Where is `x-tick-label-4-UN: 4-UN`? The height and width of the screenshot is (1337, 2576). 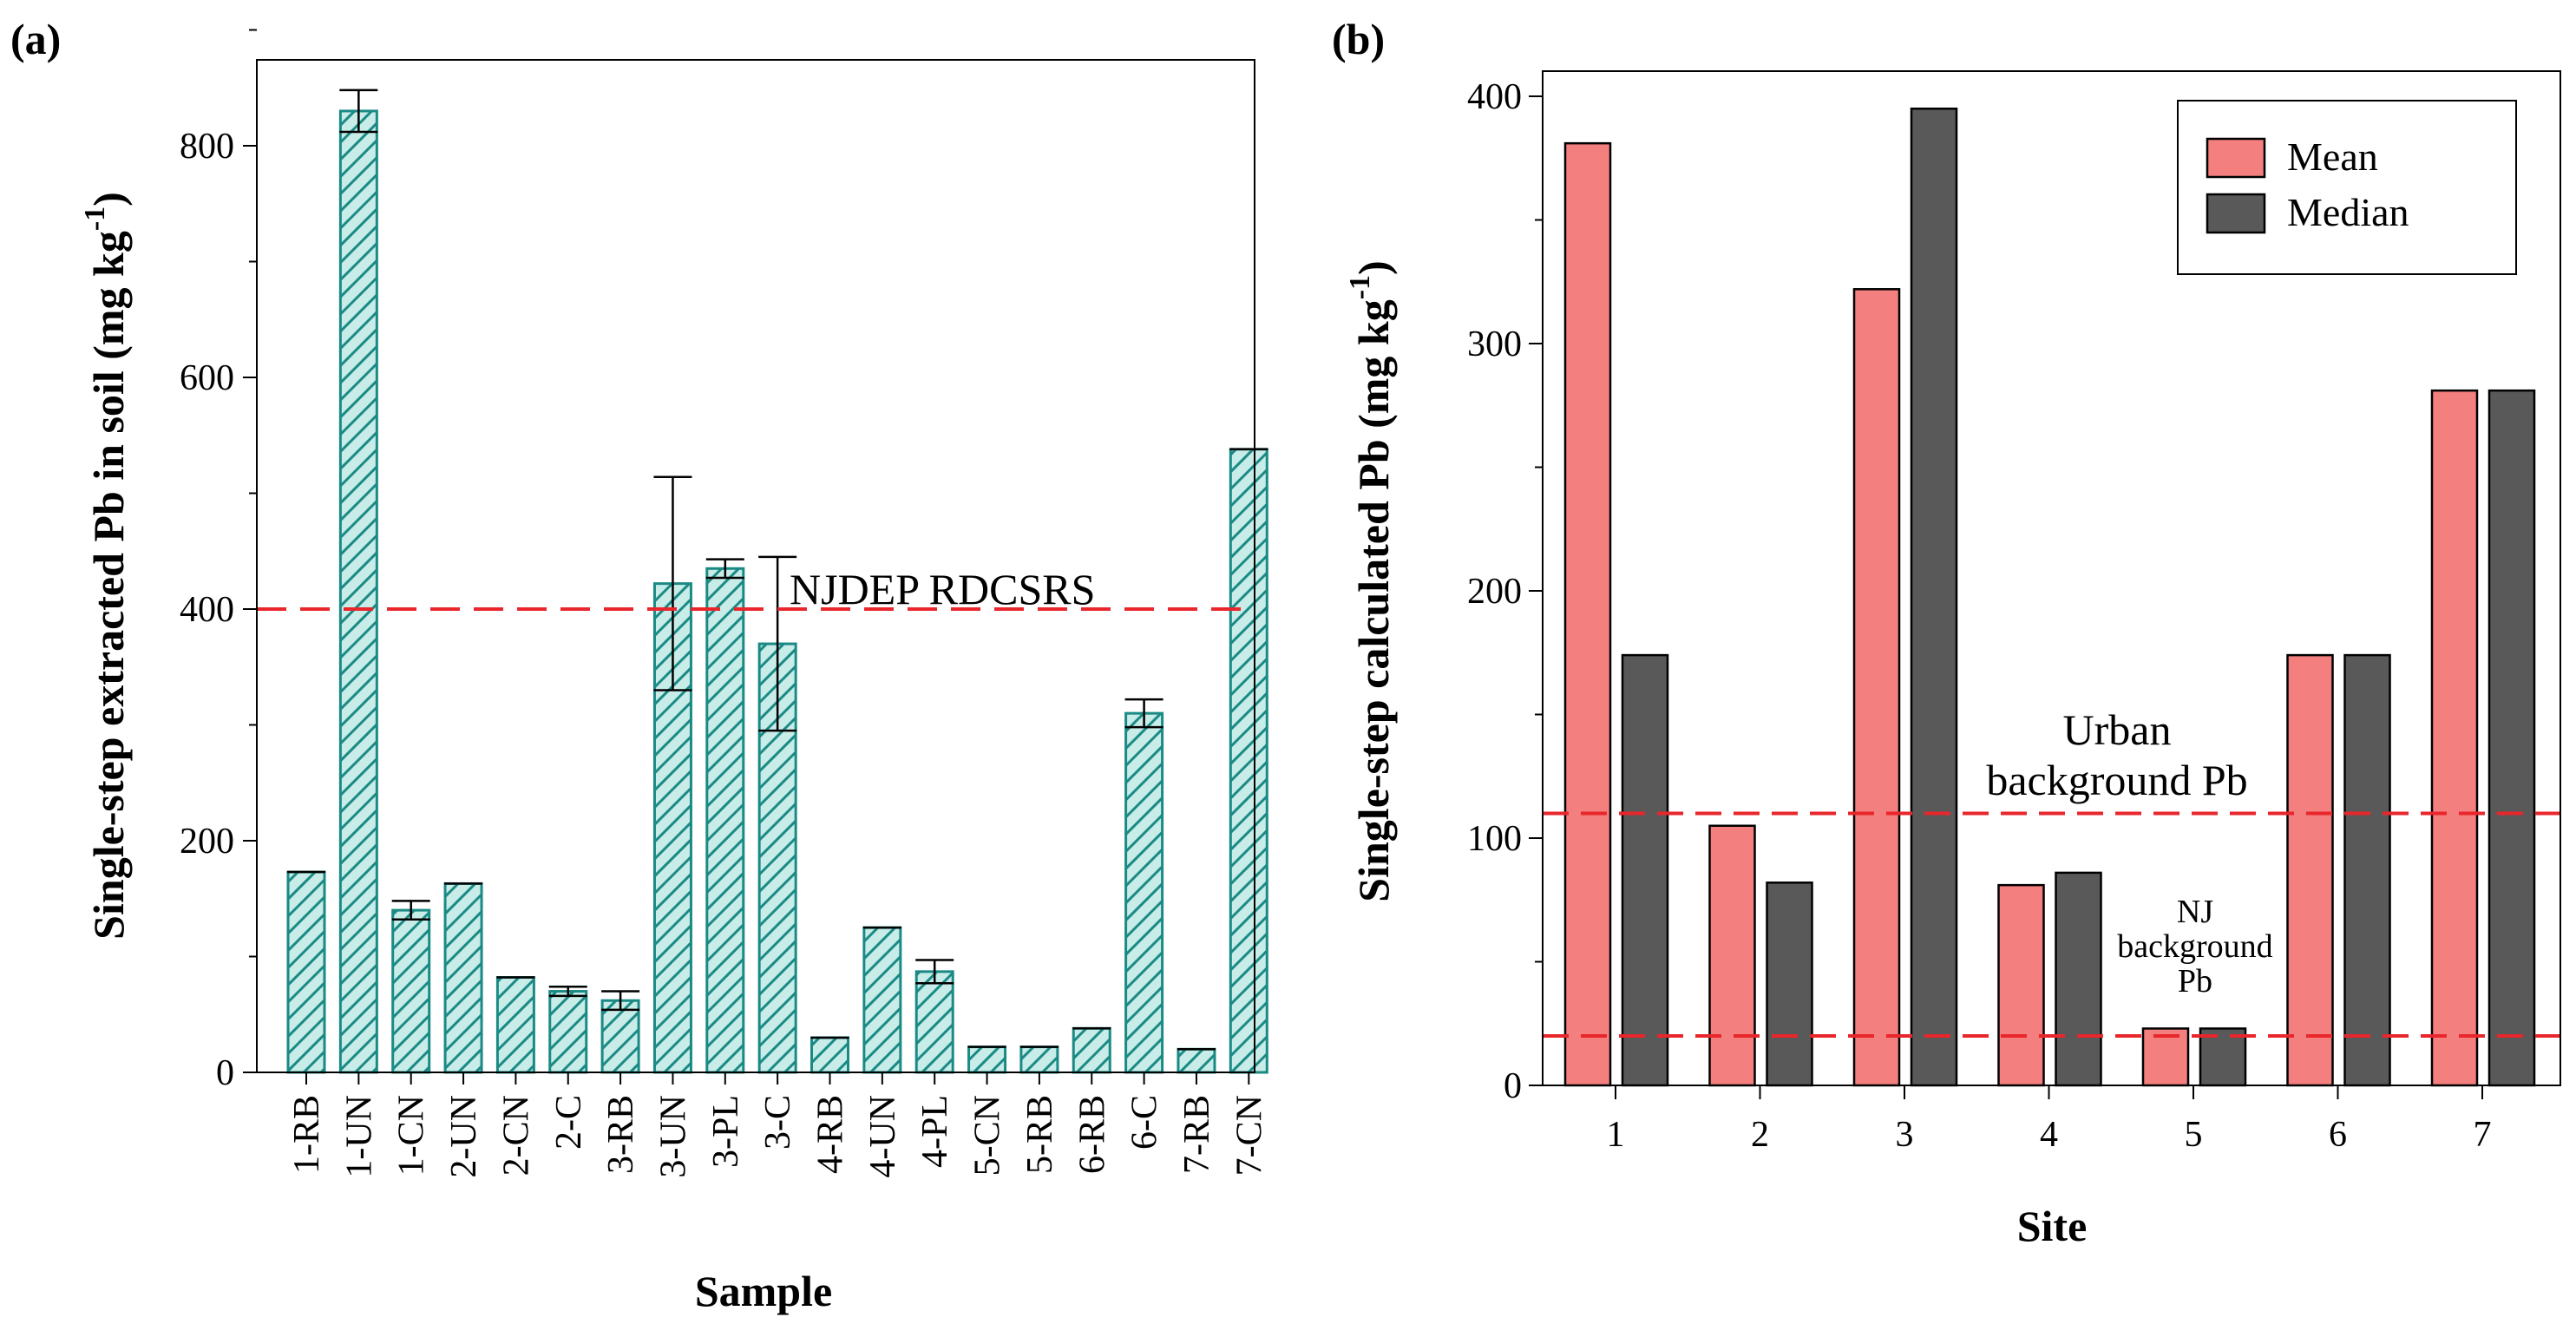
x-tick-label-4-UN: 4-UN is located at coordinates (883, 1136).